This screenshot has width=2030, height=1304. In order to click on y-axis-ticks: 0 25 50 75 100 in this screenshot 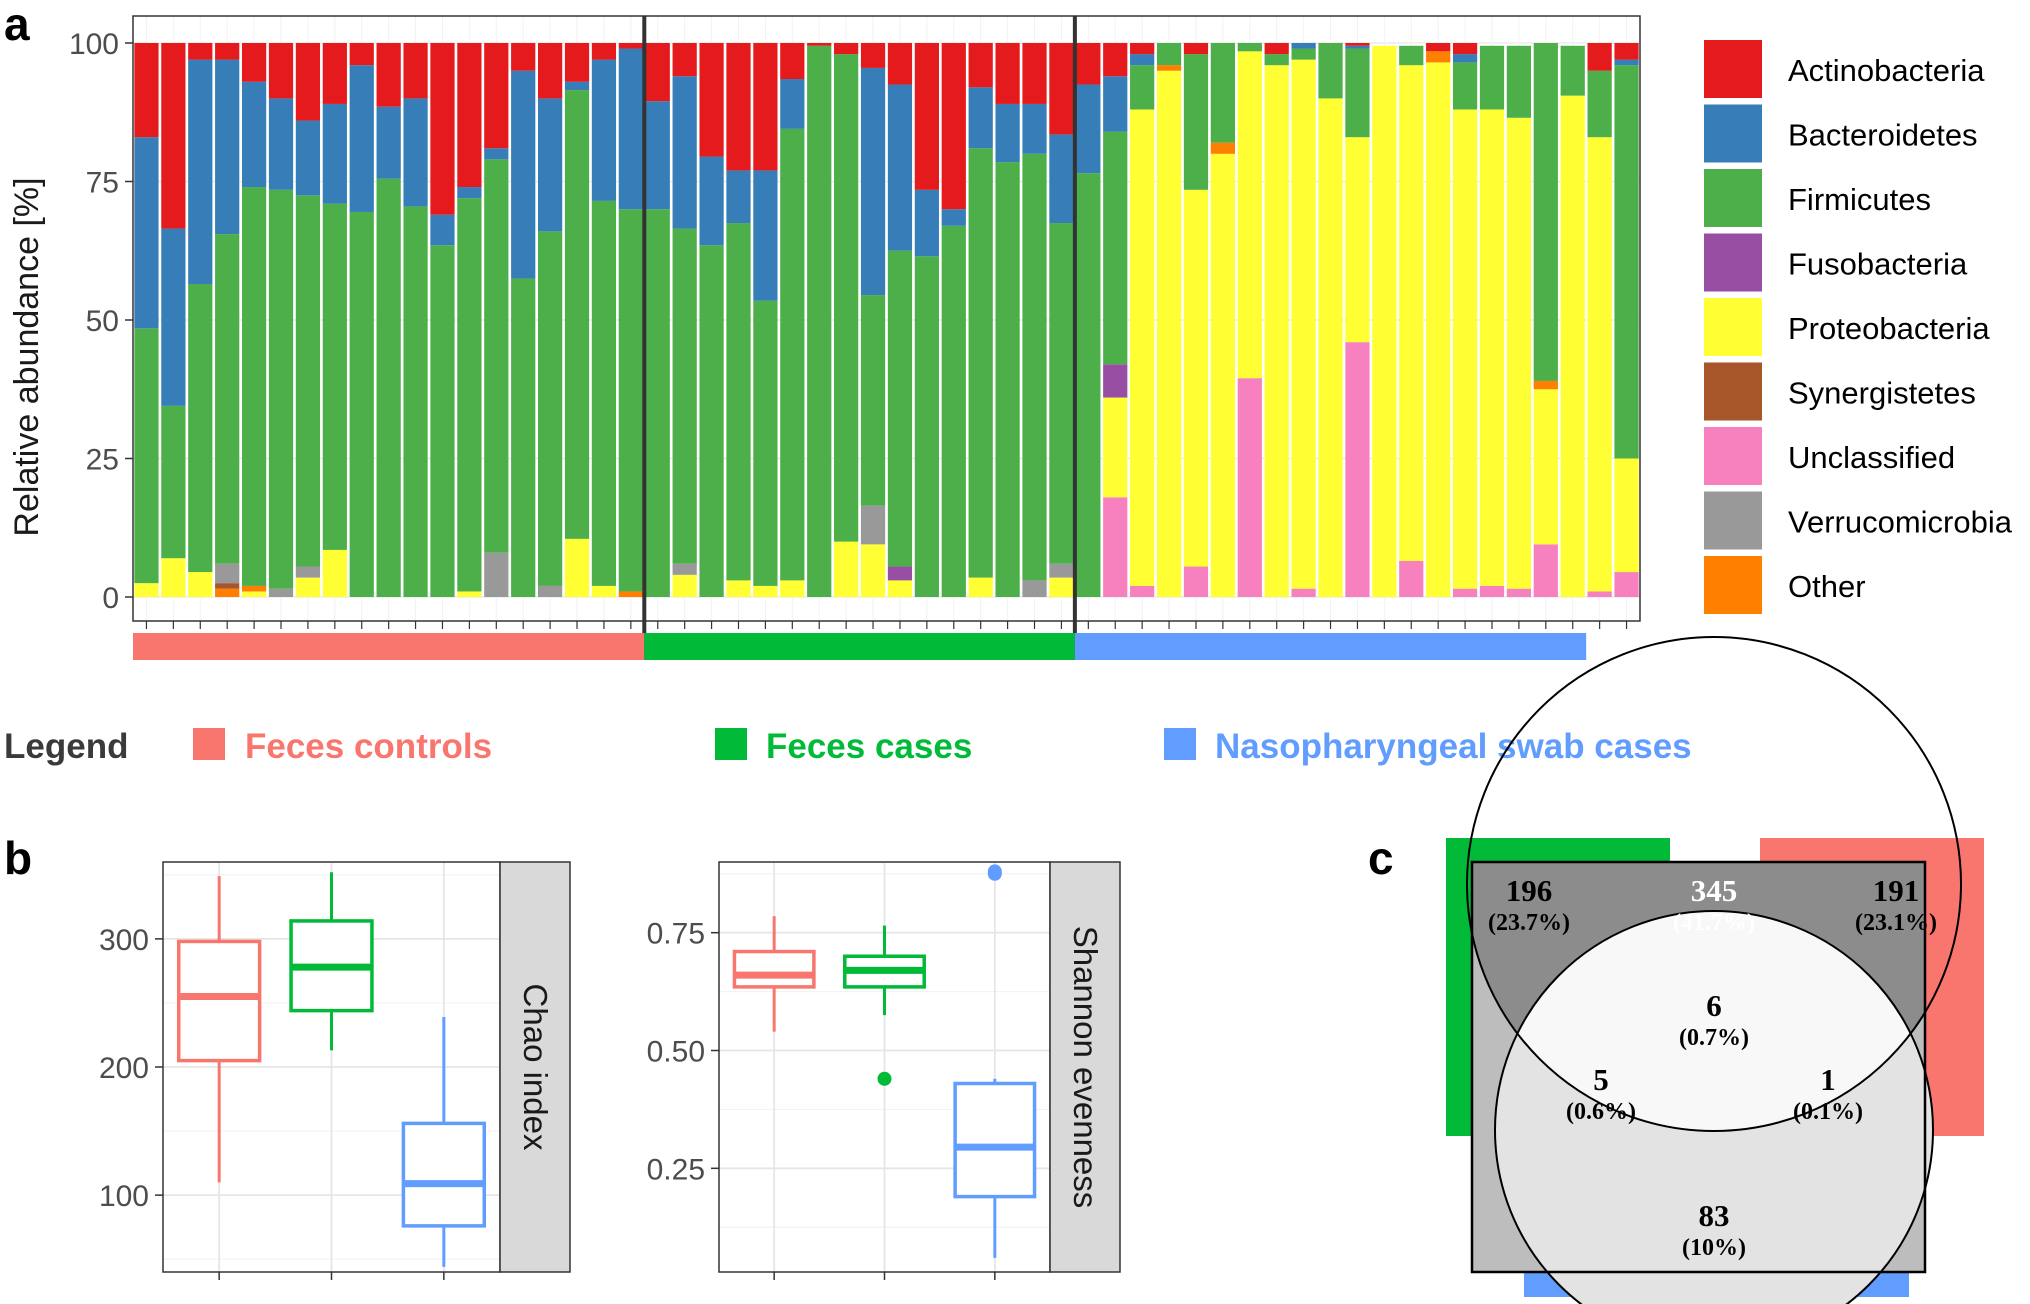, I will do `click(101, 321)`.